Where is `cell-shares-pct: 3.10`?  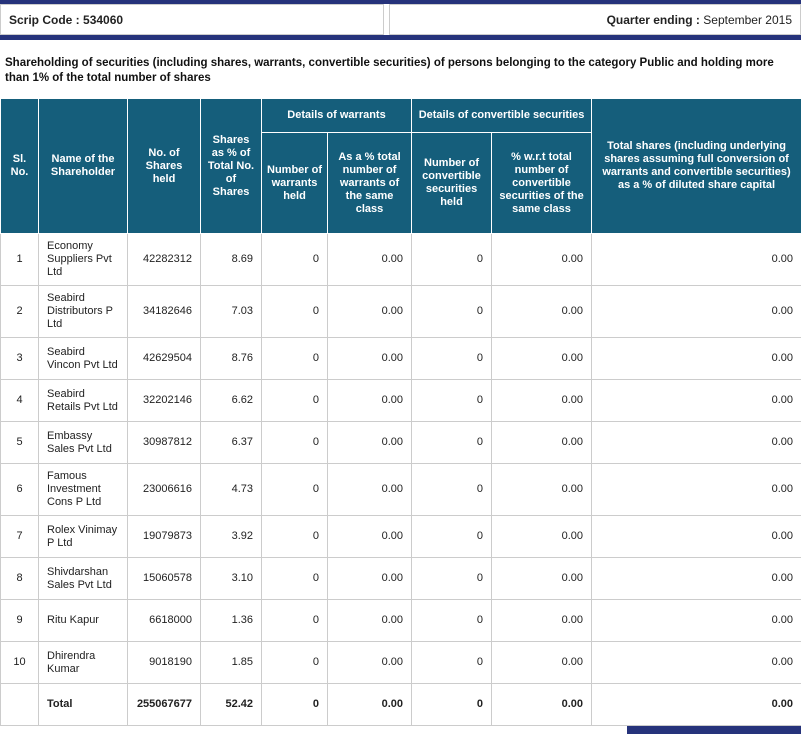 cell-shares-pct: 3.10 is located at coordinates (231, 579).